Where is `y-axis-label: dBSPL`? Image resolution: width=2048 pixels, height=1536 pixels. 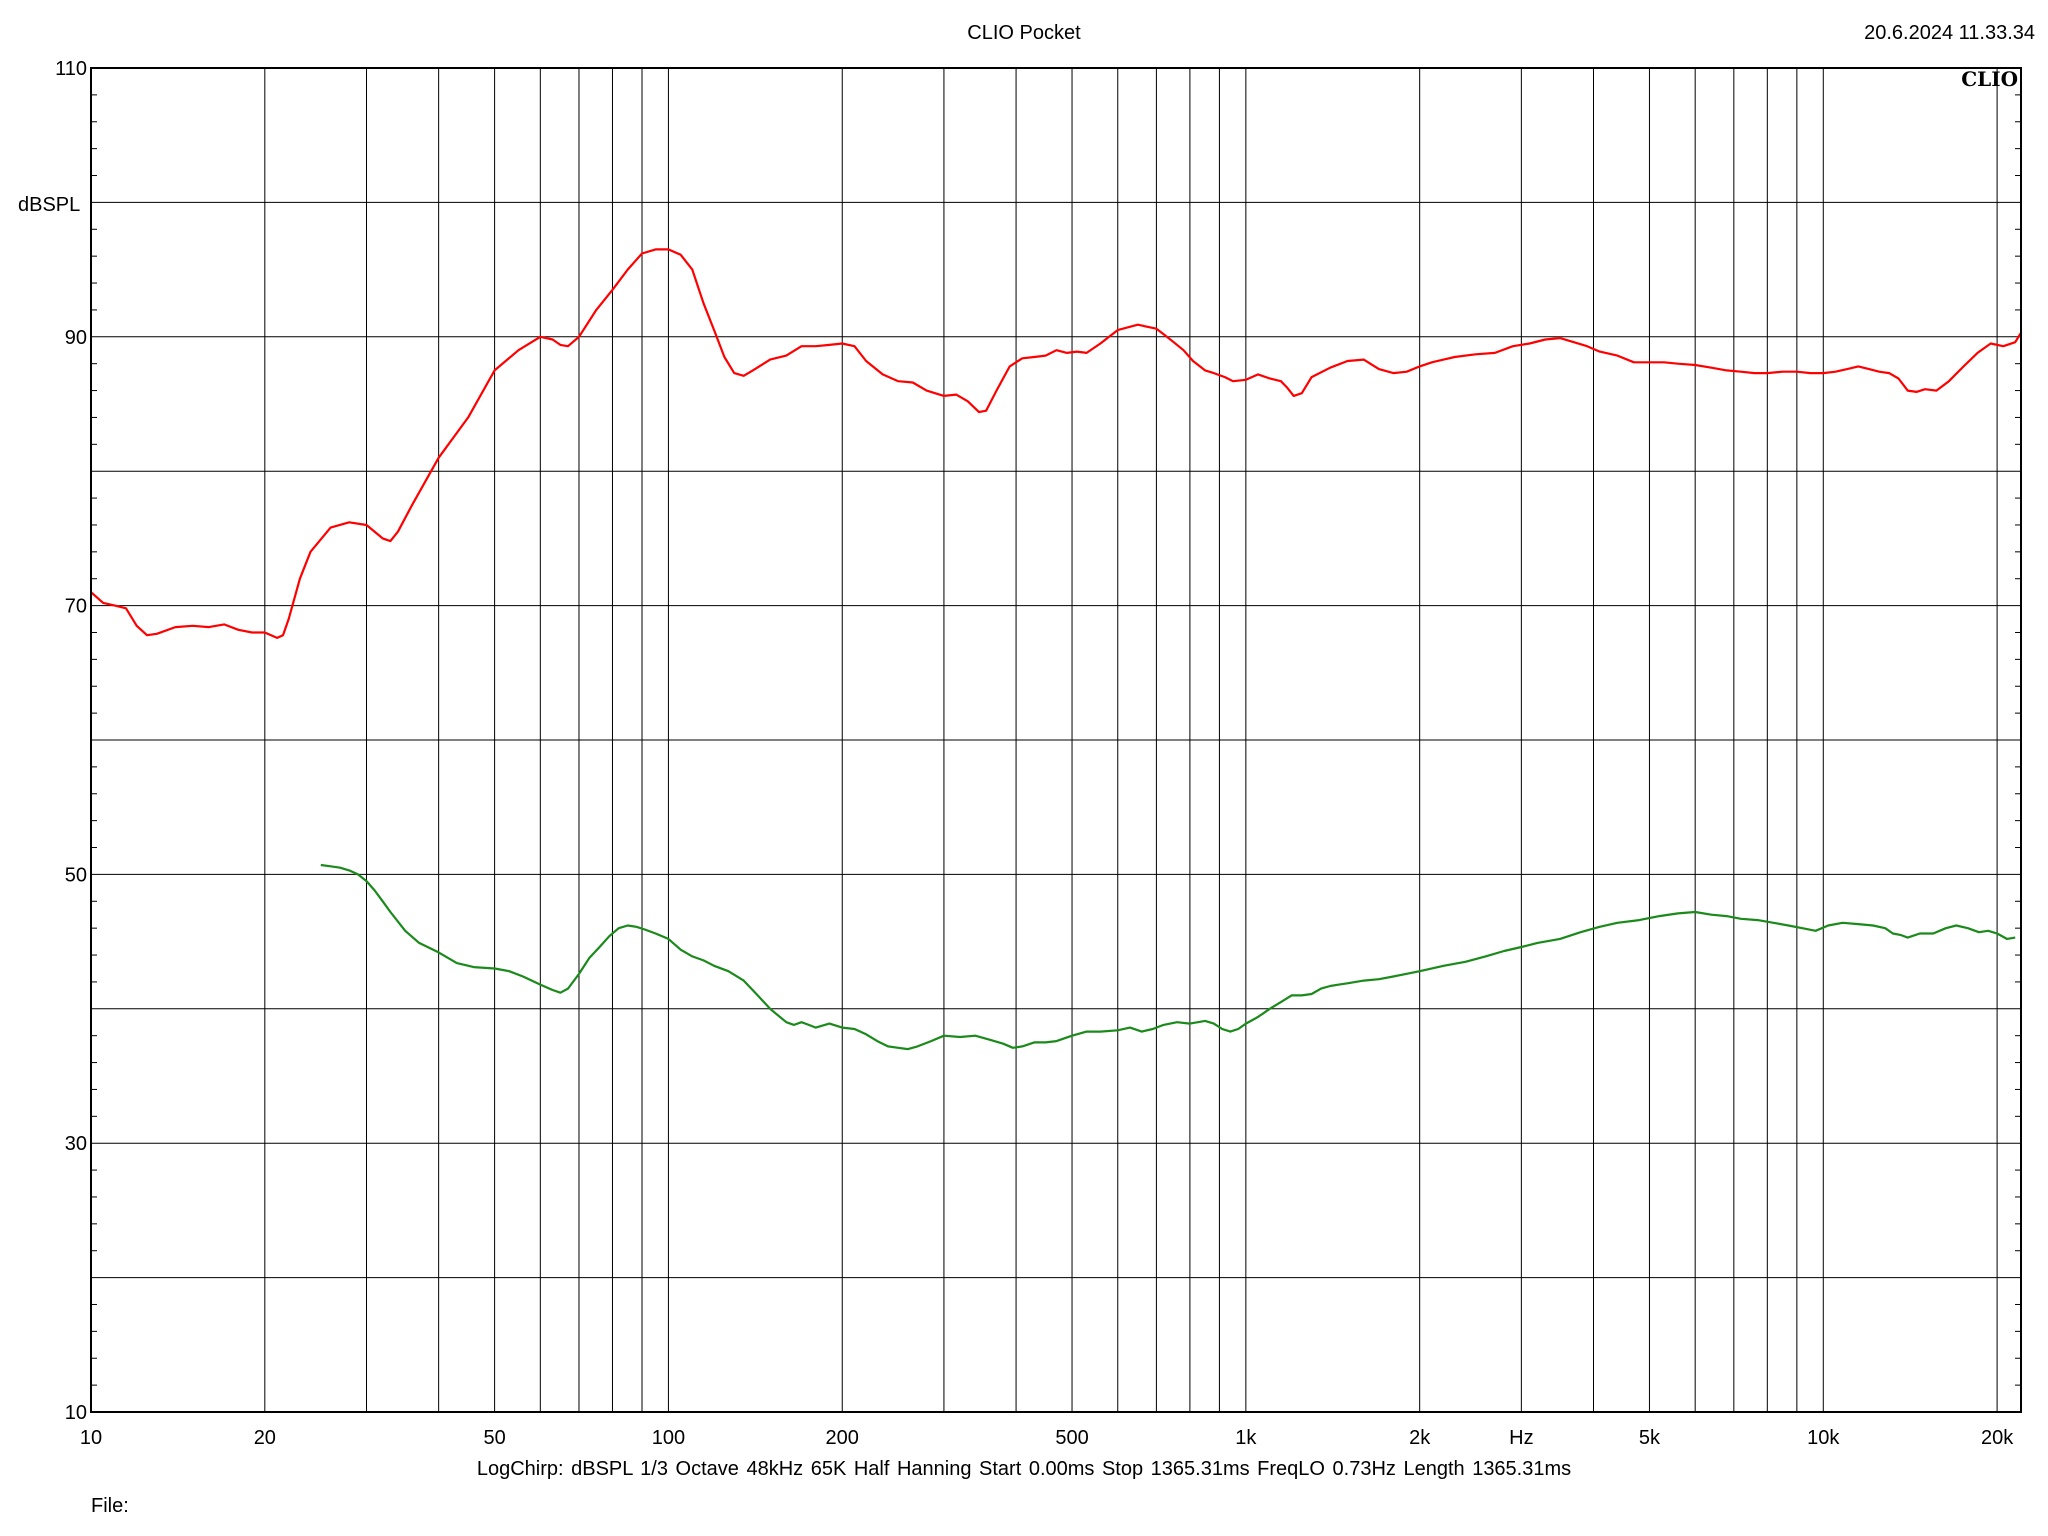 y-axis-label: dBSPL is located at coordinates (49, 205).